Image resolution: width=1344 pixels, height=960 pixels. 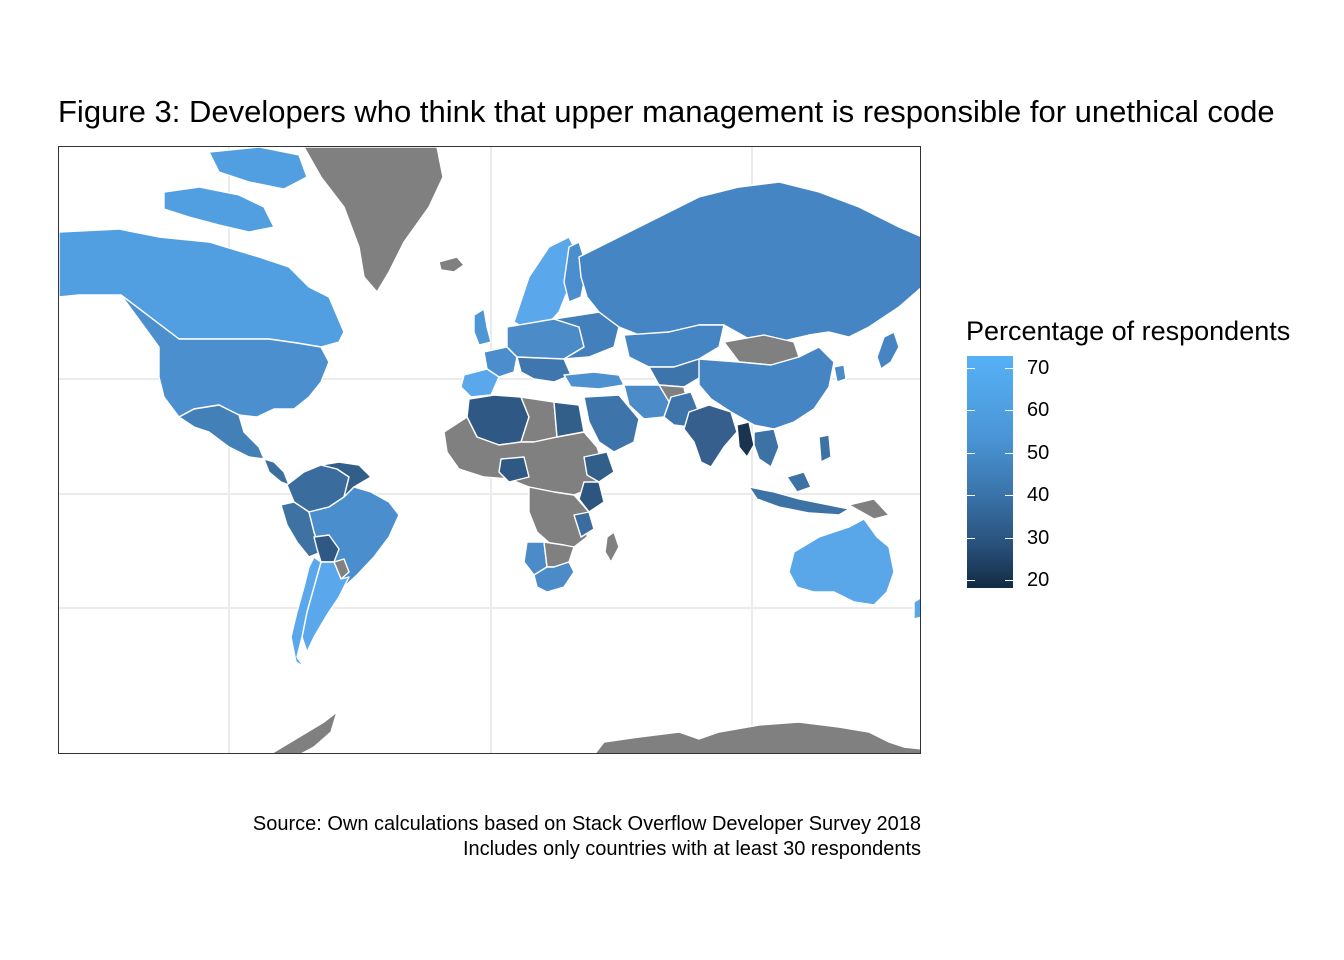 I want to click on region-south-africa, so click(x=554, y=577).